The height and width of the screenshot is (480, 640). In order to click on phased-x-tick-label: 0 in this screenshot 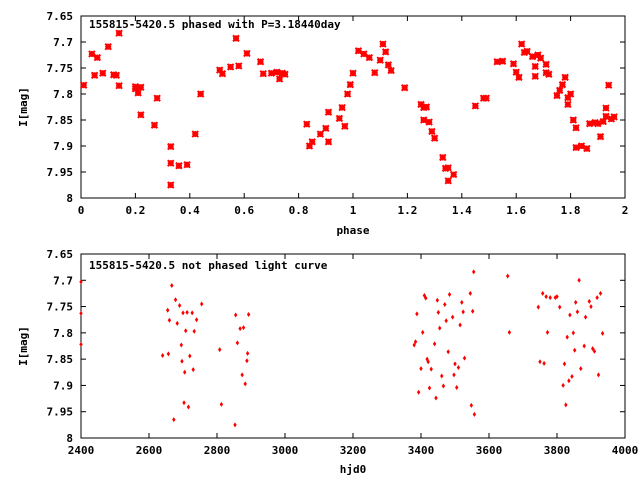, I will do `click(81, 210)`.